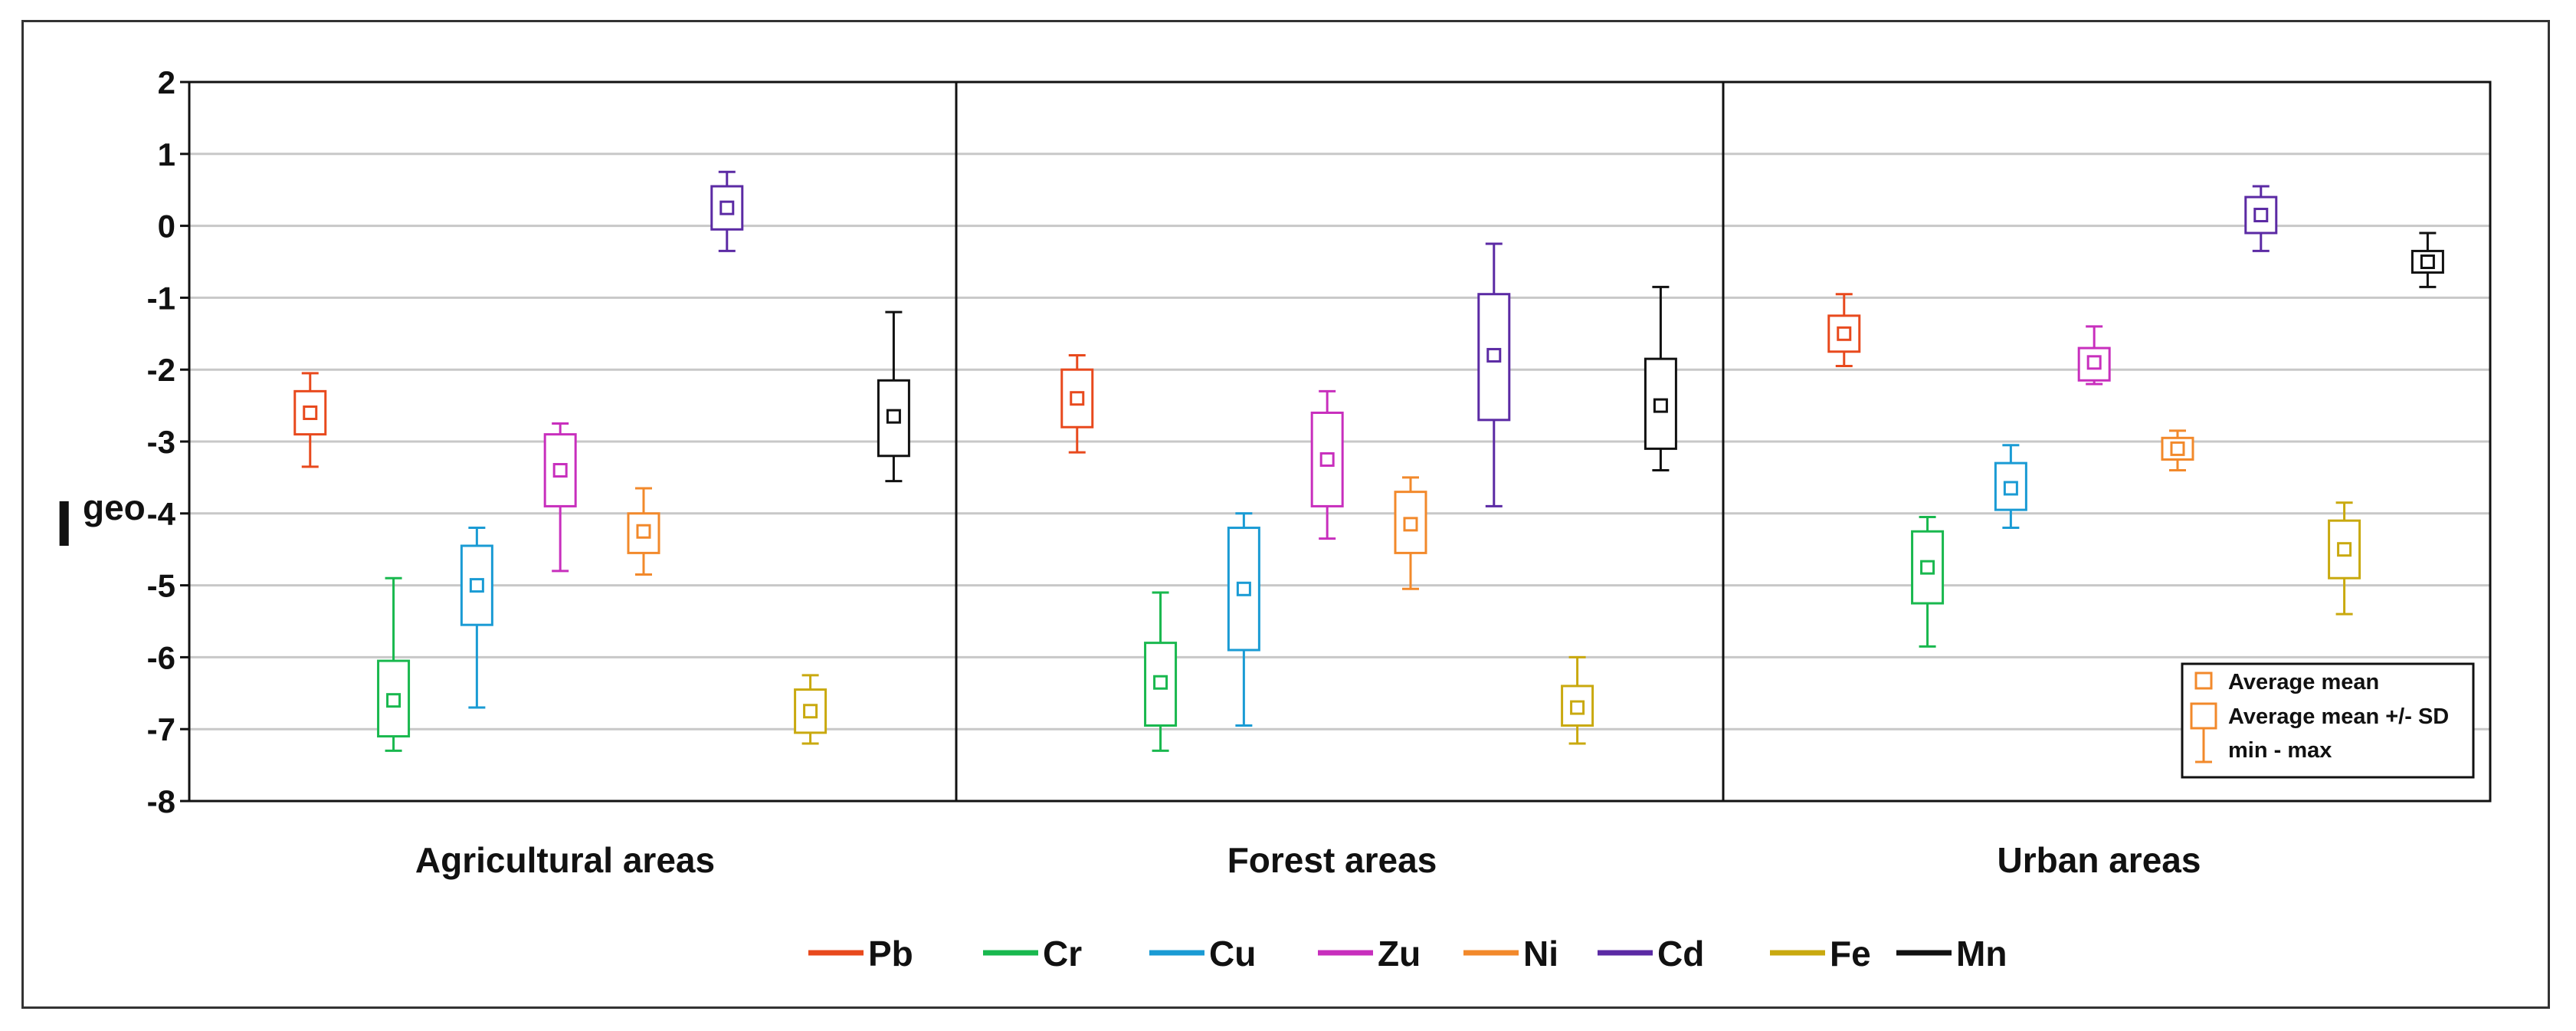 The image size is (2576, 1031). Describe the element at coordinates (1233, 954) in the screenshot. I see `legend-label: Cu` at that location.